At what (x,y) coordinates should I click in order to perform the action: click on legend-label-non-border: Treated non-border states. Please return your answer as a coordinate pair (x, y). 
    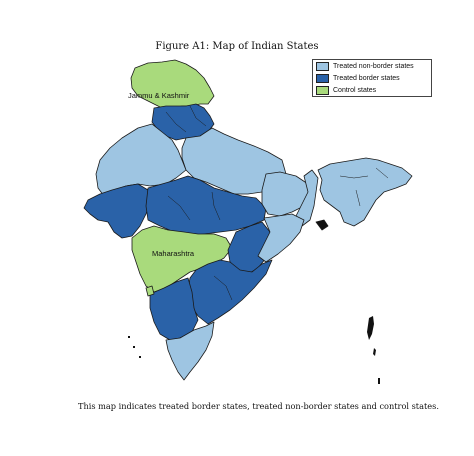
    Looking at the image, I should click on (373, 66).